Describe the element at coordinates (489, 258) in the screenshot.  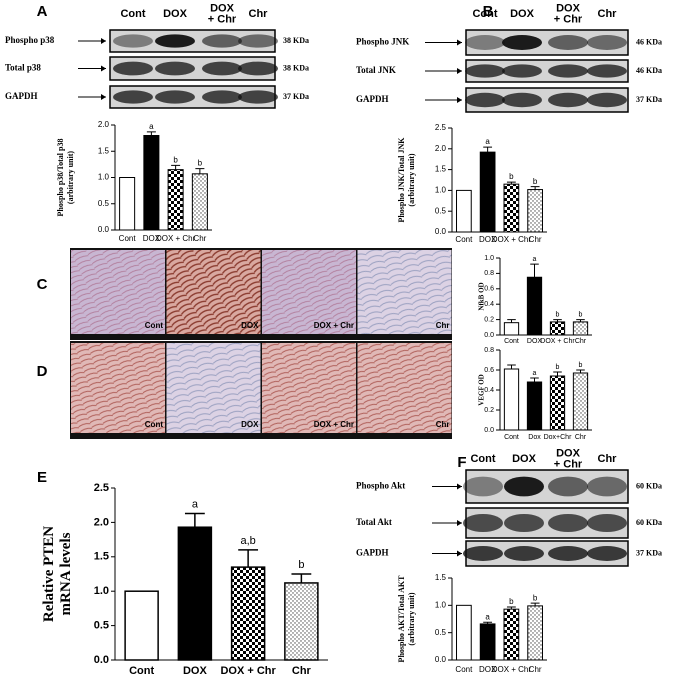
I see `y-tick-label: 1.0` at that location.